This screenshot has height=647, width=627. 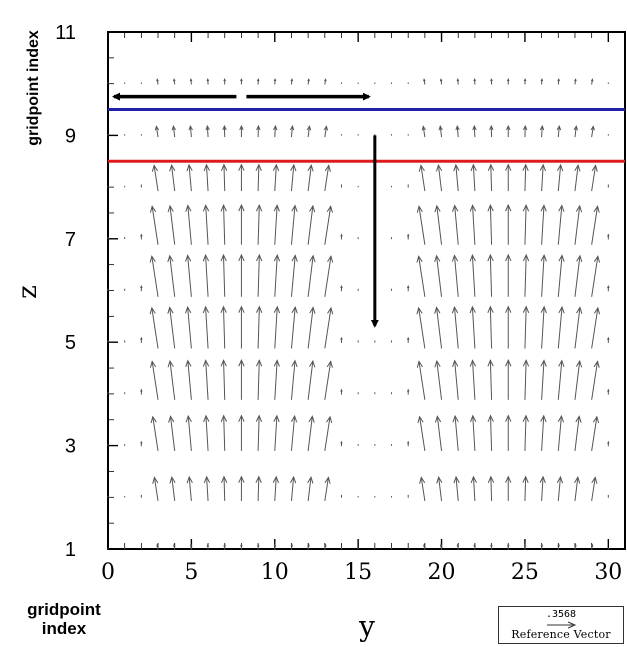 I want to click on y-axis-gridpoint-label: gridpoint index, so click(x=33, y=88).